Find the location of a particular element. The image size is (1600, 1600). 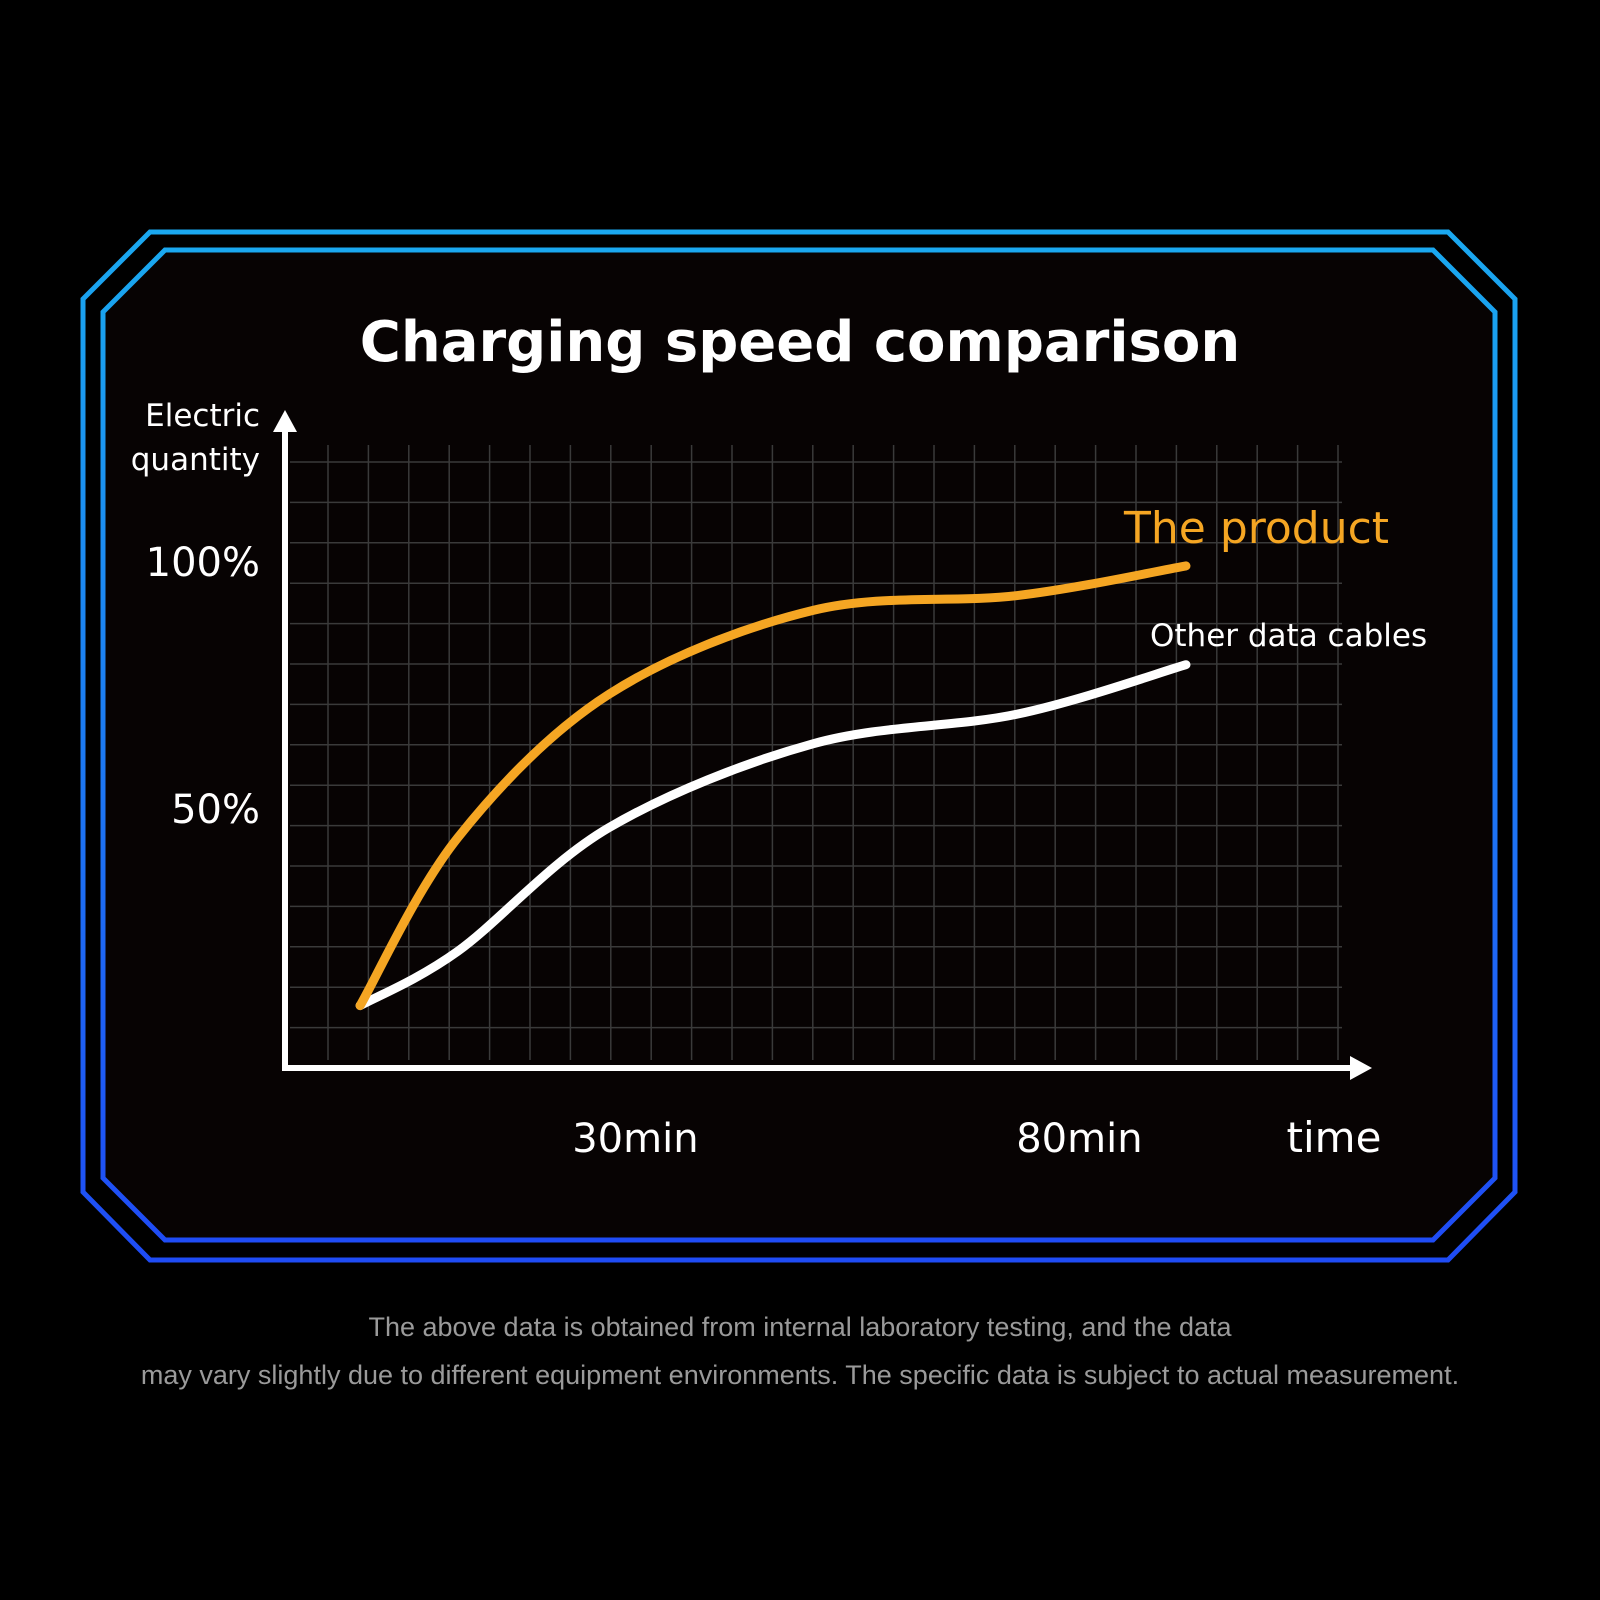

y-tick-label: 100% is located at coordinates (203, 563).